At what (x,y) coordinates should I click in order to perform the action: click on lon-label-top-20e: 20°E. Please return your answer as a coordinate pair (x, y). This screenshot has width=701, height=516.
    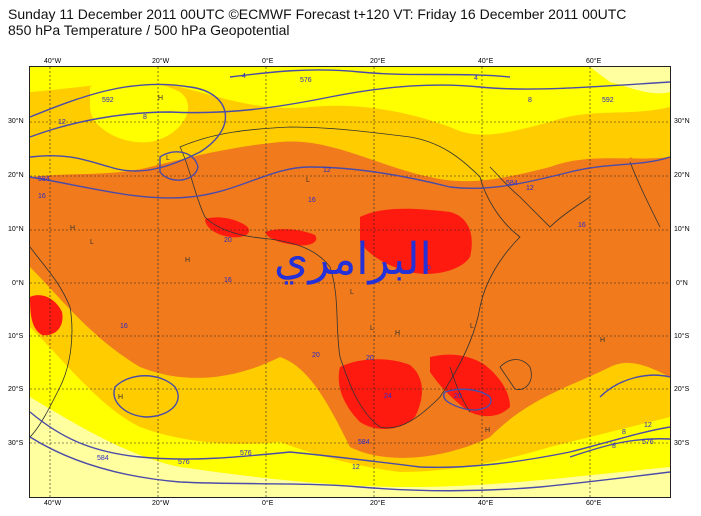
    Looking at the image, I should click on (378, 61).